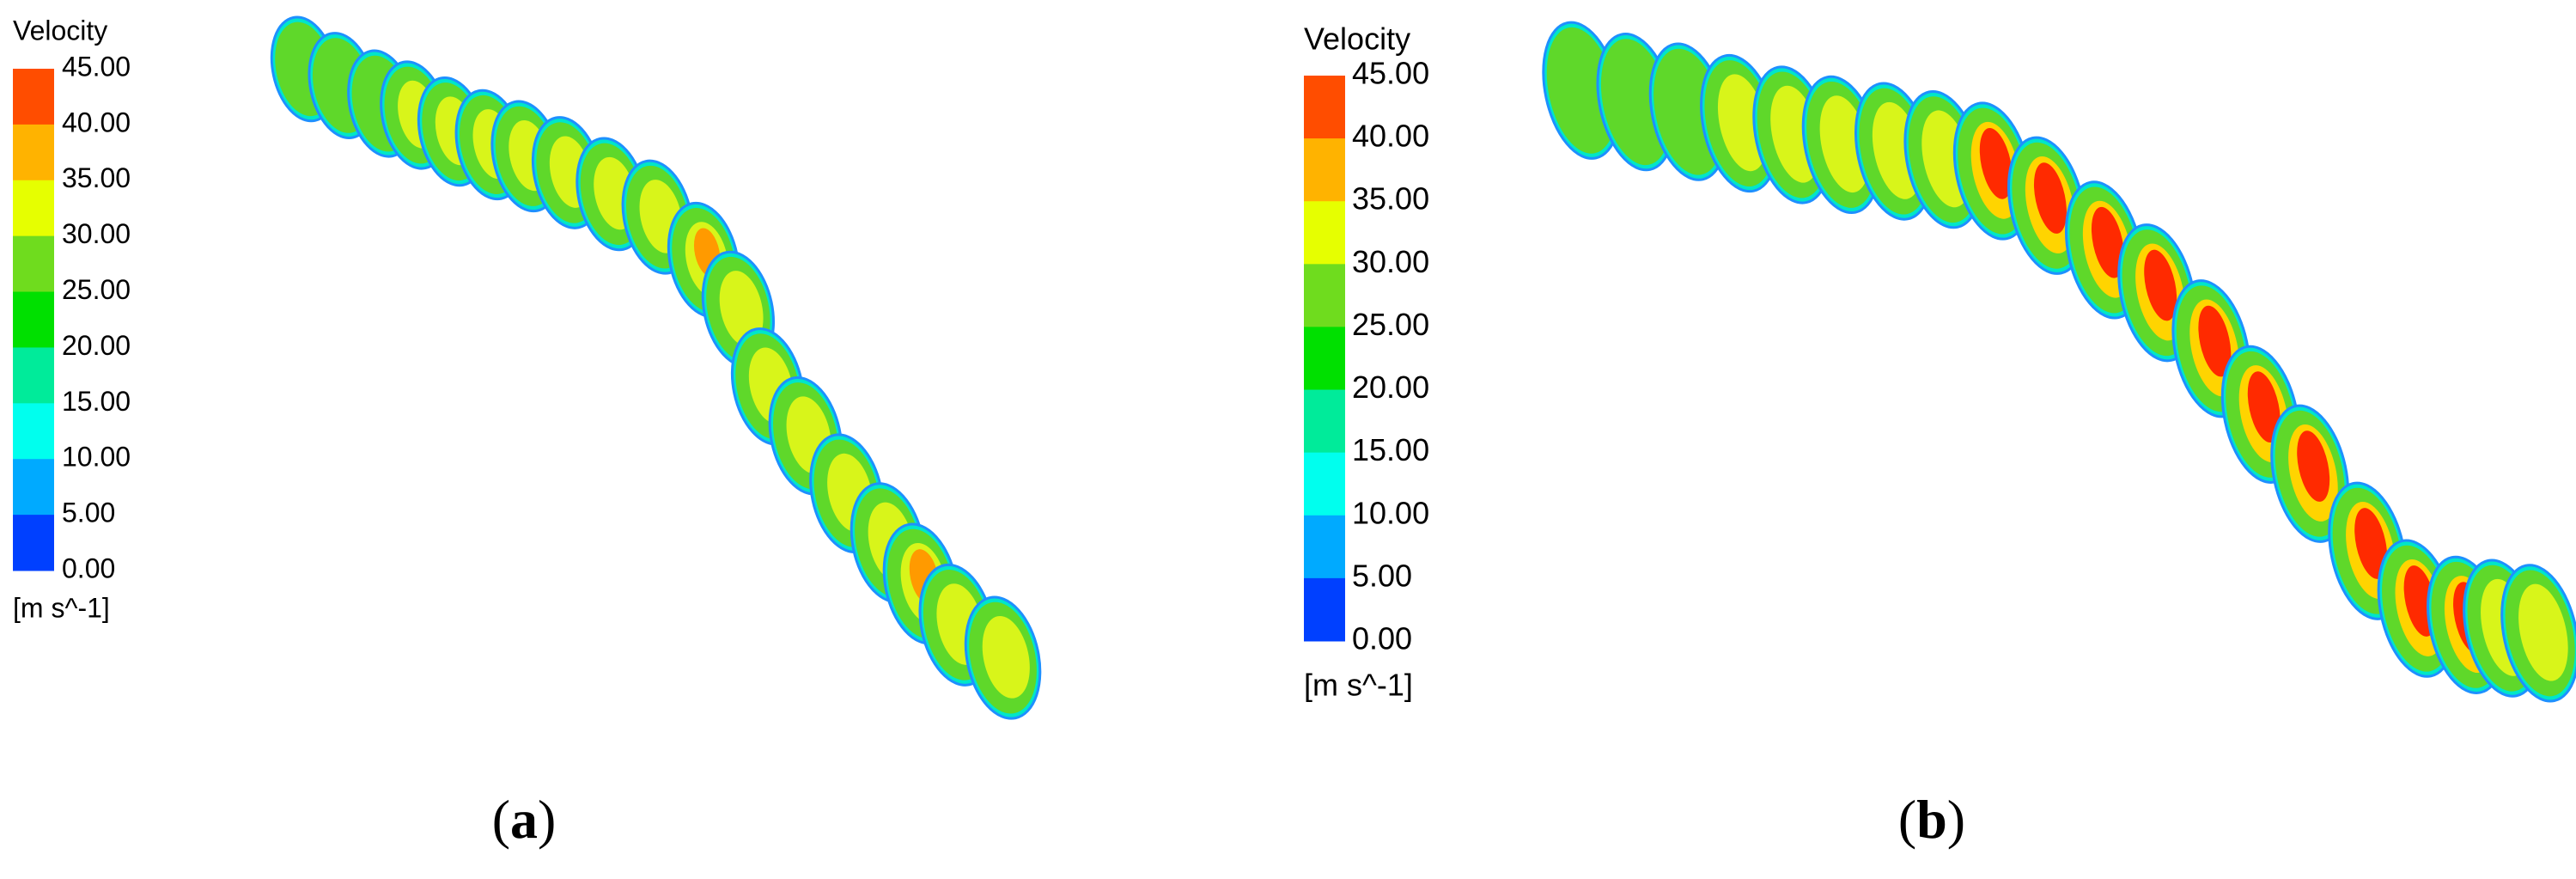 This screenshot has height=879, width=2576. I want to click on caption-a: (a), so click(524, 819).